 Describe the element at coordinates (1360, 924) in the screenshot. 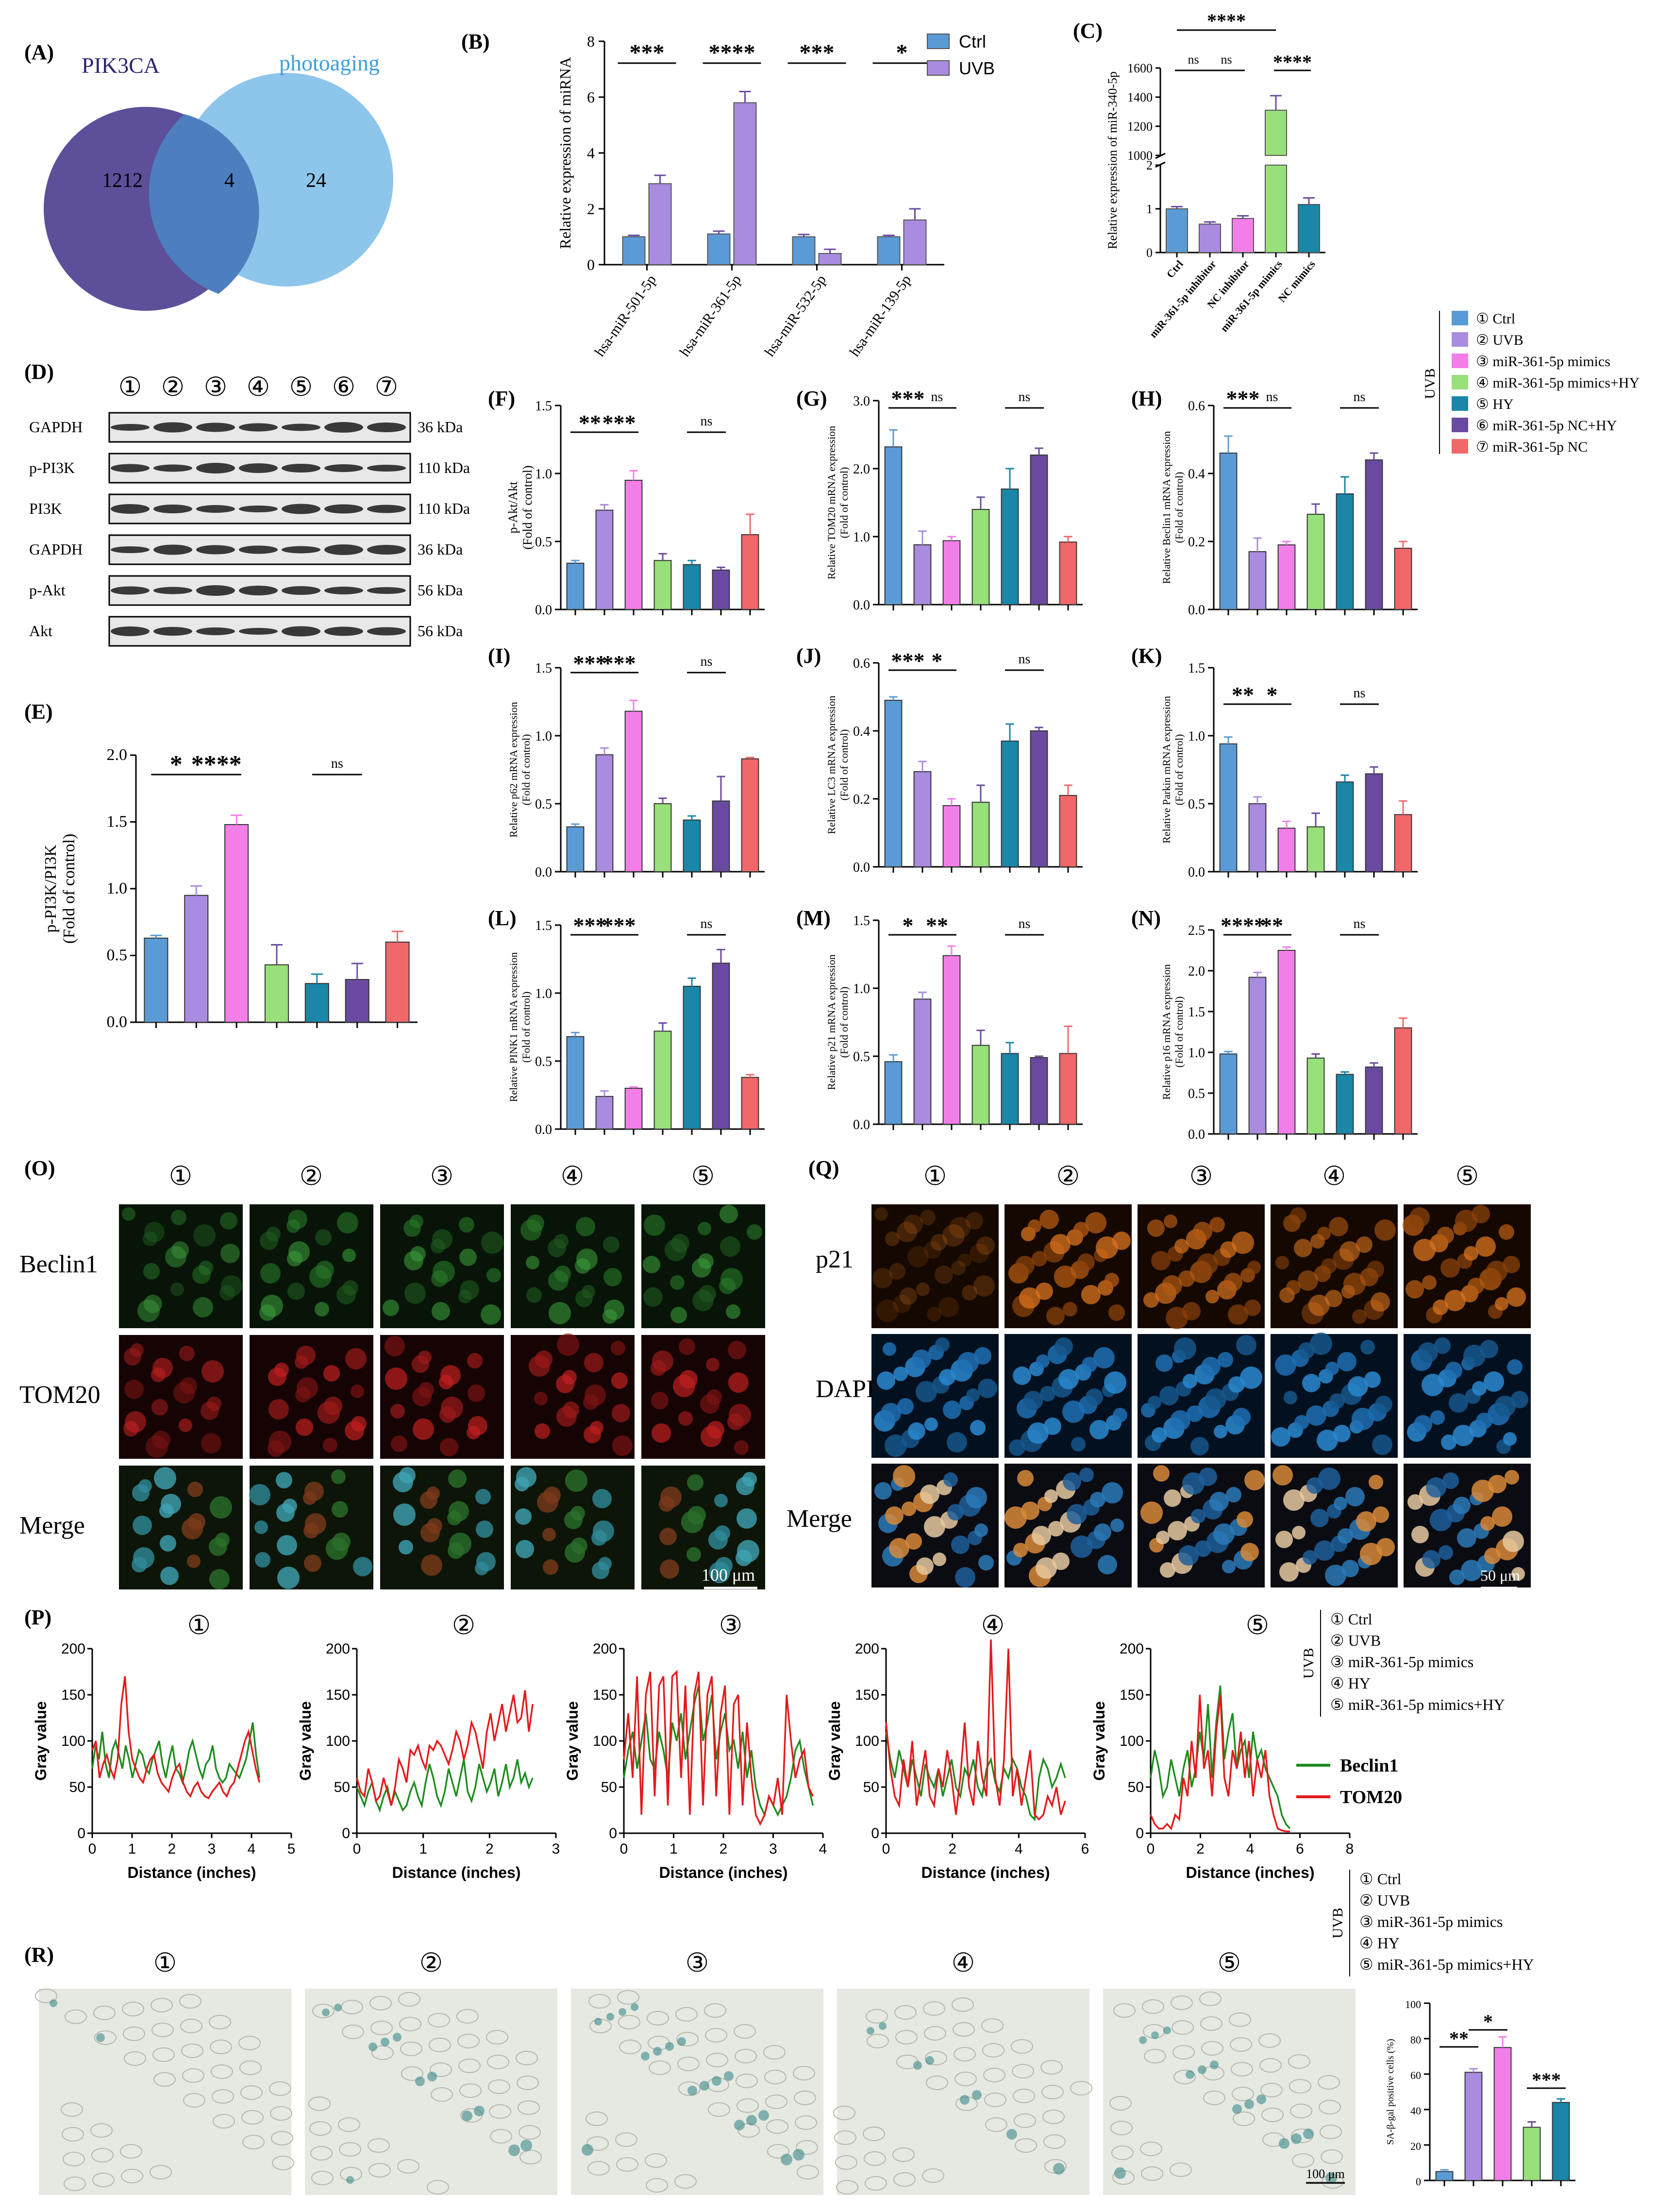

I see `sig-label: ns` at that location.